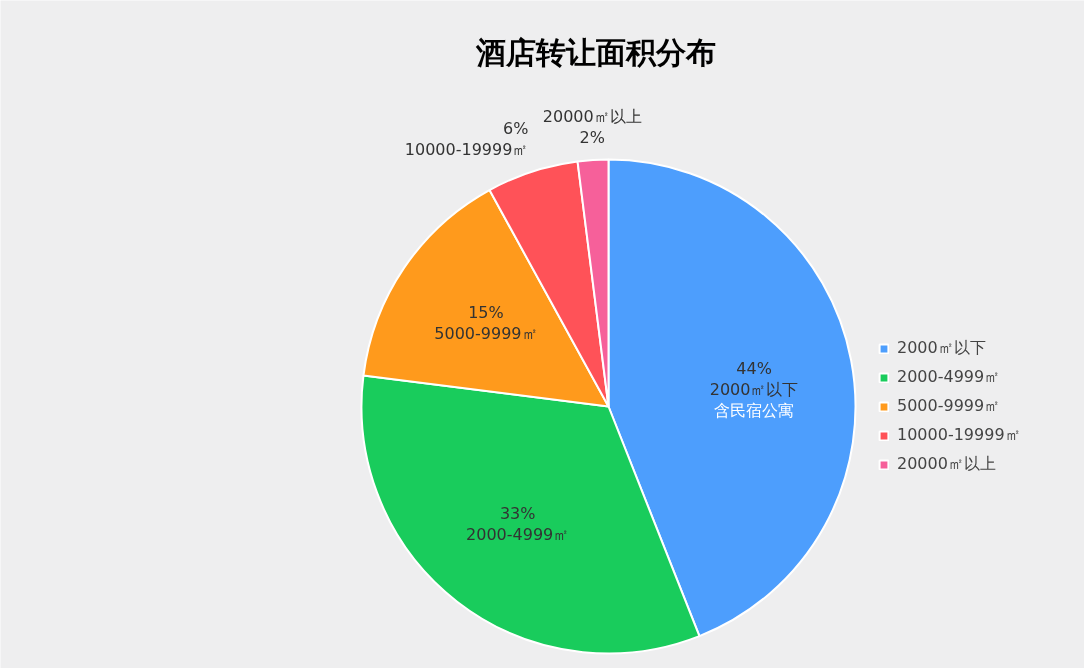  What do you see at coordinates (466, 138) in the screenshot?
I see `data-label: 6% 10000-19999㎡` at bounding box center [466, 138].